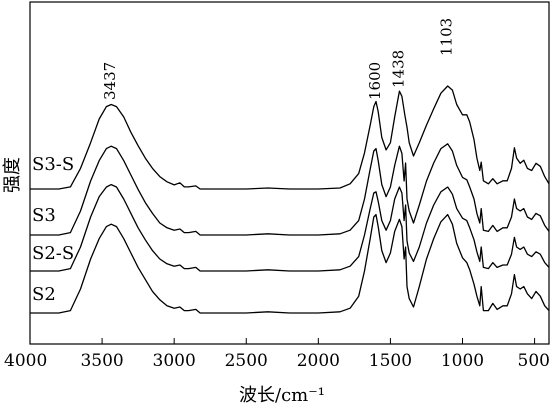 The height and width of the screenshot is (410, 552). What do you see at coordinates (246, 361) in the screenshot?
I see `x-tick-label-2500: 2500` at bounding box center [246, 361].